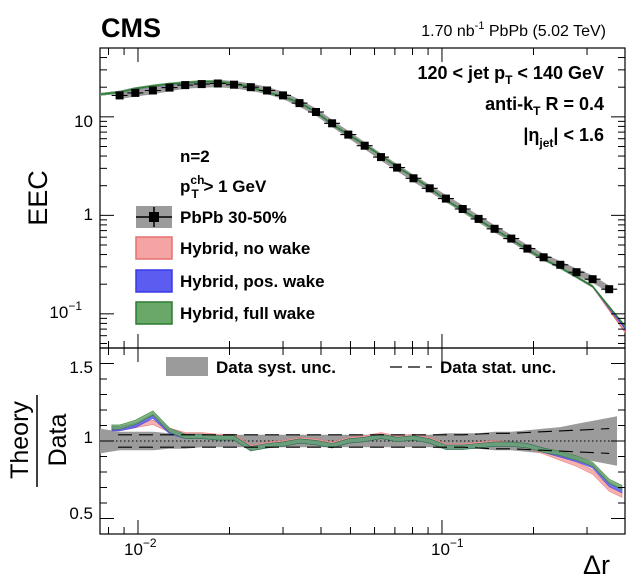  What do you see at coordinates (131, 28) in the screenshot?
I see `experiment-label: CMS` at bounding box center [131, 28].